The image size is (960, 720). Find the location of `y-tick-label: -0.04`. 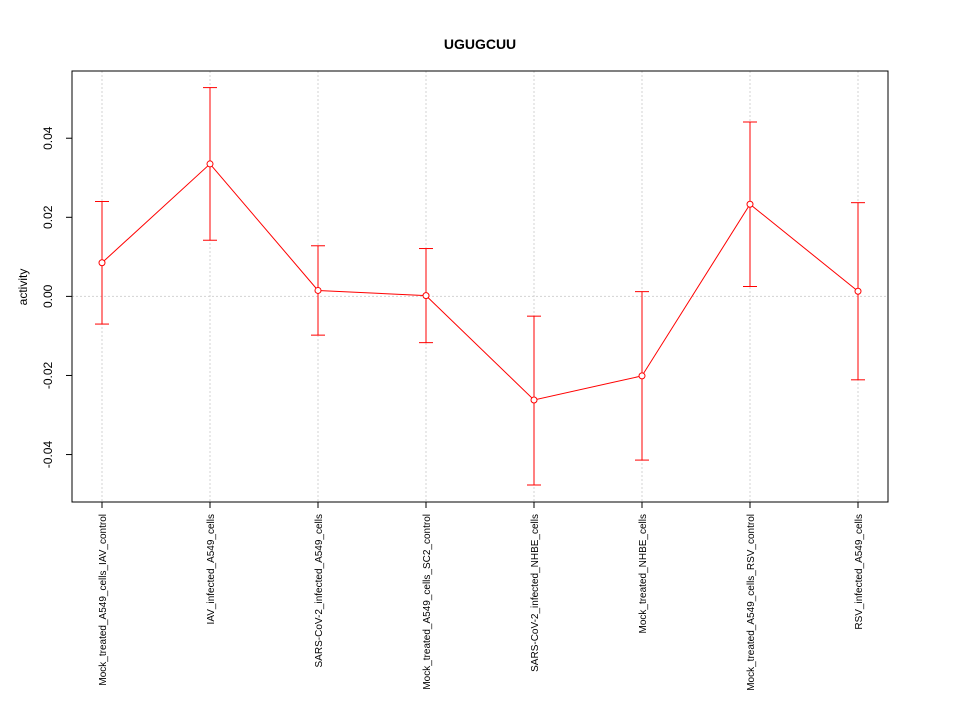

y-tick-label: -0.04 is located at coordinates (48, 455).